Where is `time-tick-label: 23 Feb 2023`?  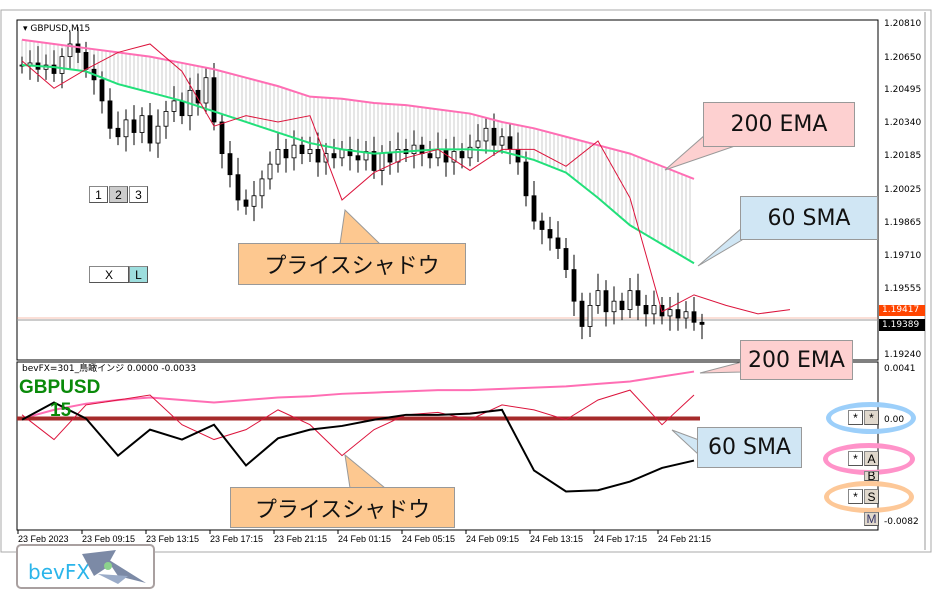
time-tick-label: 23 Feb 2023 is located at coordinates (43, 539).